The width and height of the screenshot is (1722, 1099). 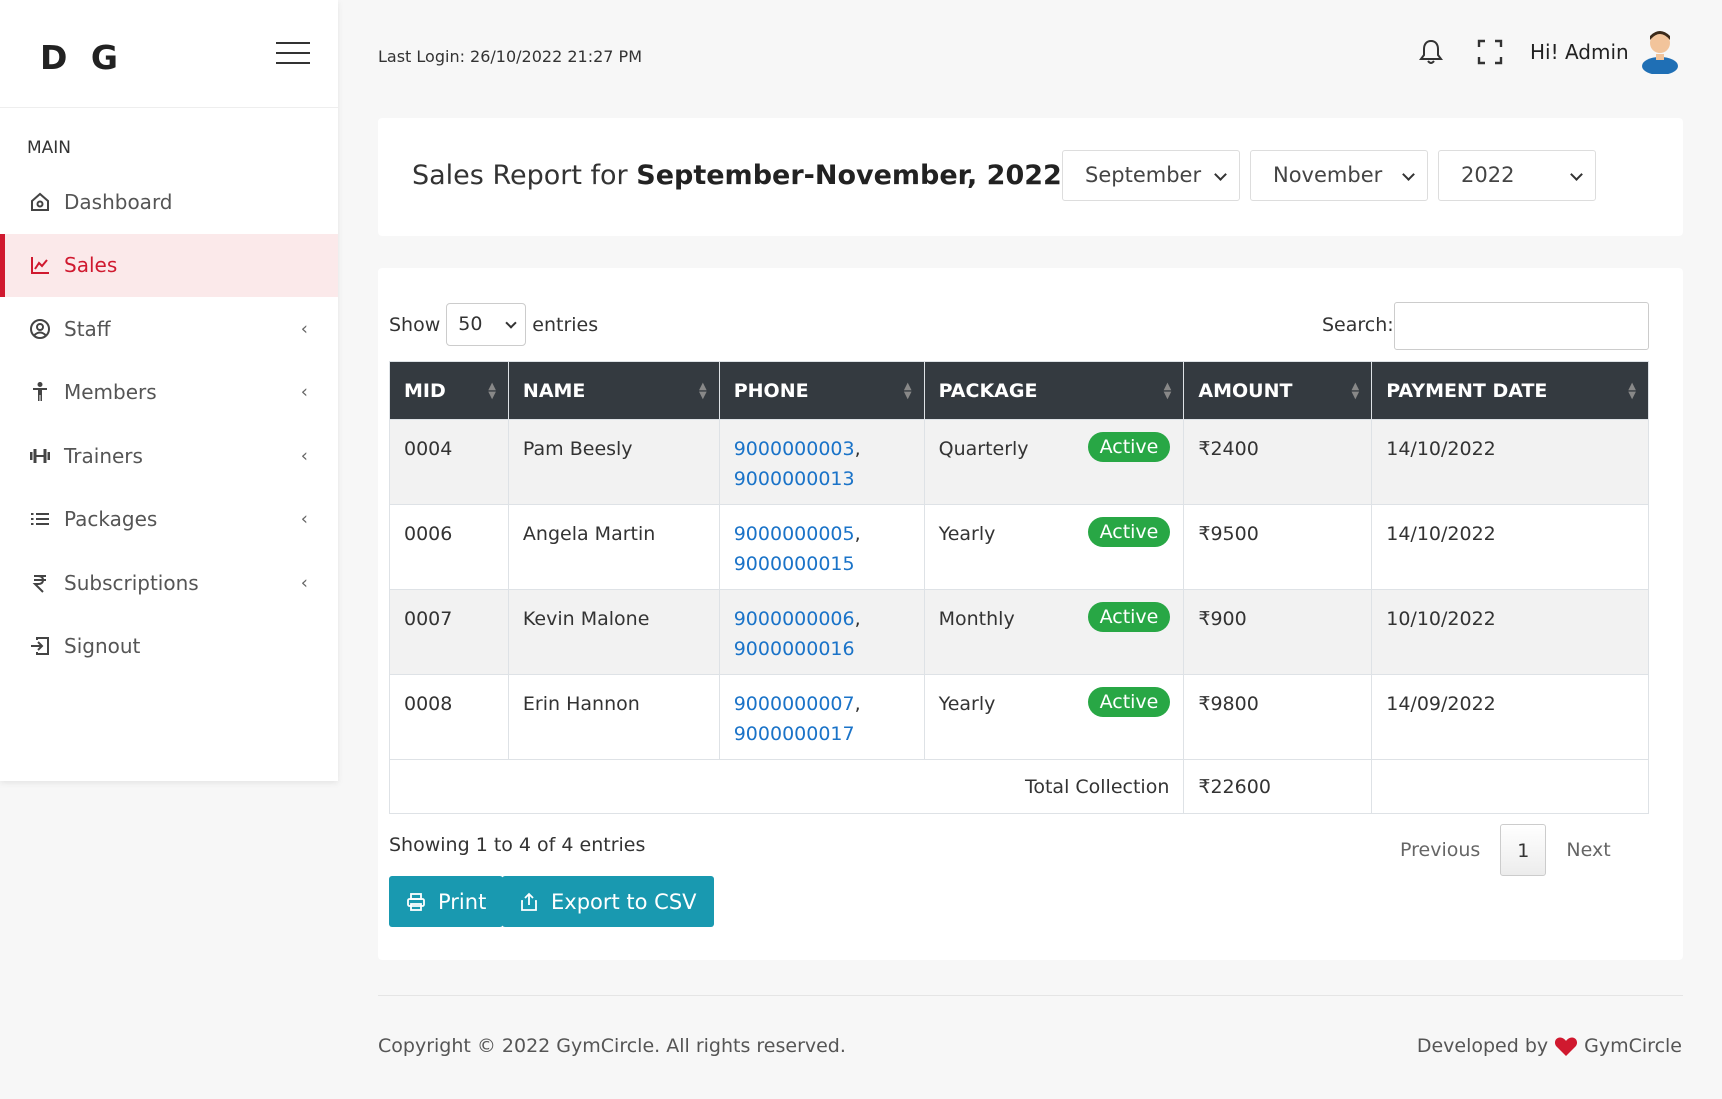 What do you see at coordinates (1579, 52) in the screenshot?
I see `user-greeting: Hi! Admin` at bounding box center [1579, 52].